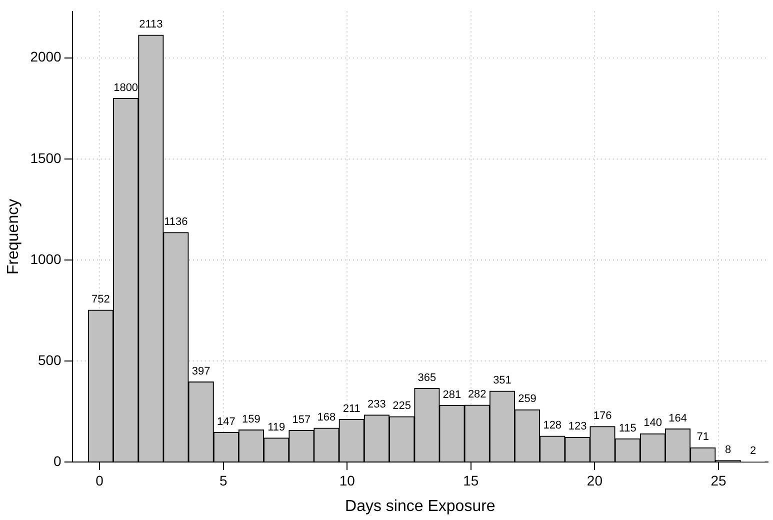  What do you see at coordinates (471, 480) in the screenshot?
I see `x-tick-label: 15` at bounding box center [471, 480].